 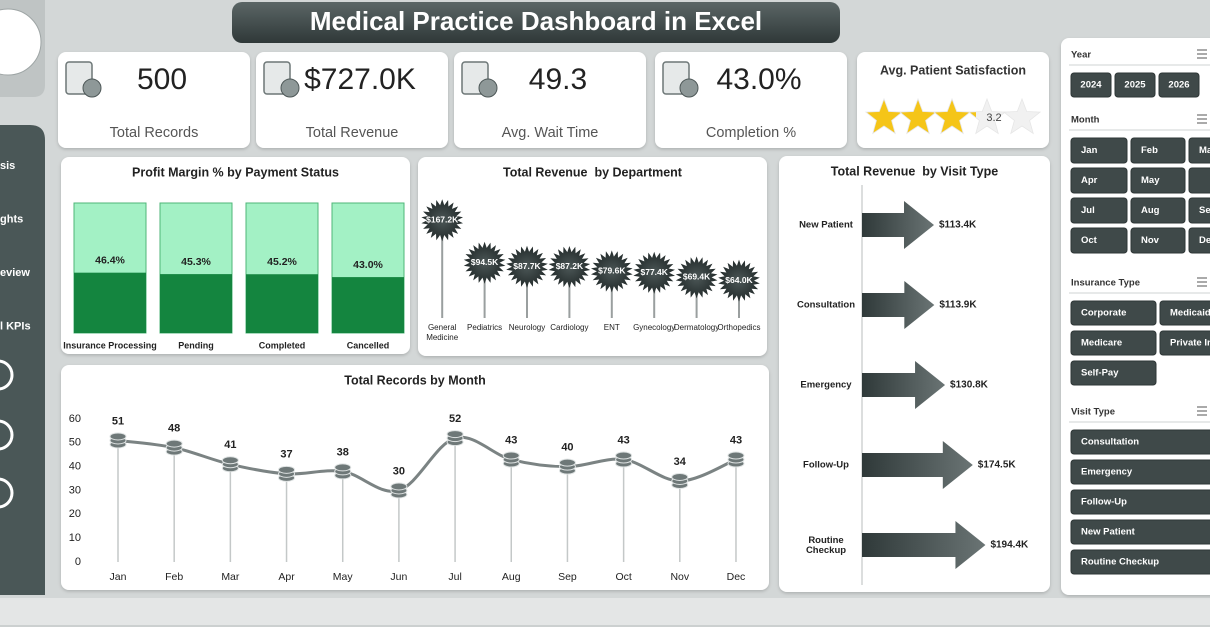 I want to click on value-label: 45.3%, so click(x=196, y=262).